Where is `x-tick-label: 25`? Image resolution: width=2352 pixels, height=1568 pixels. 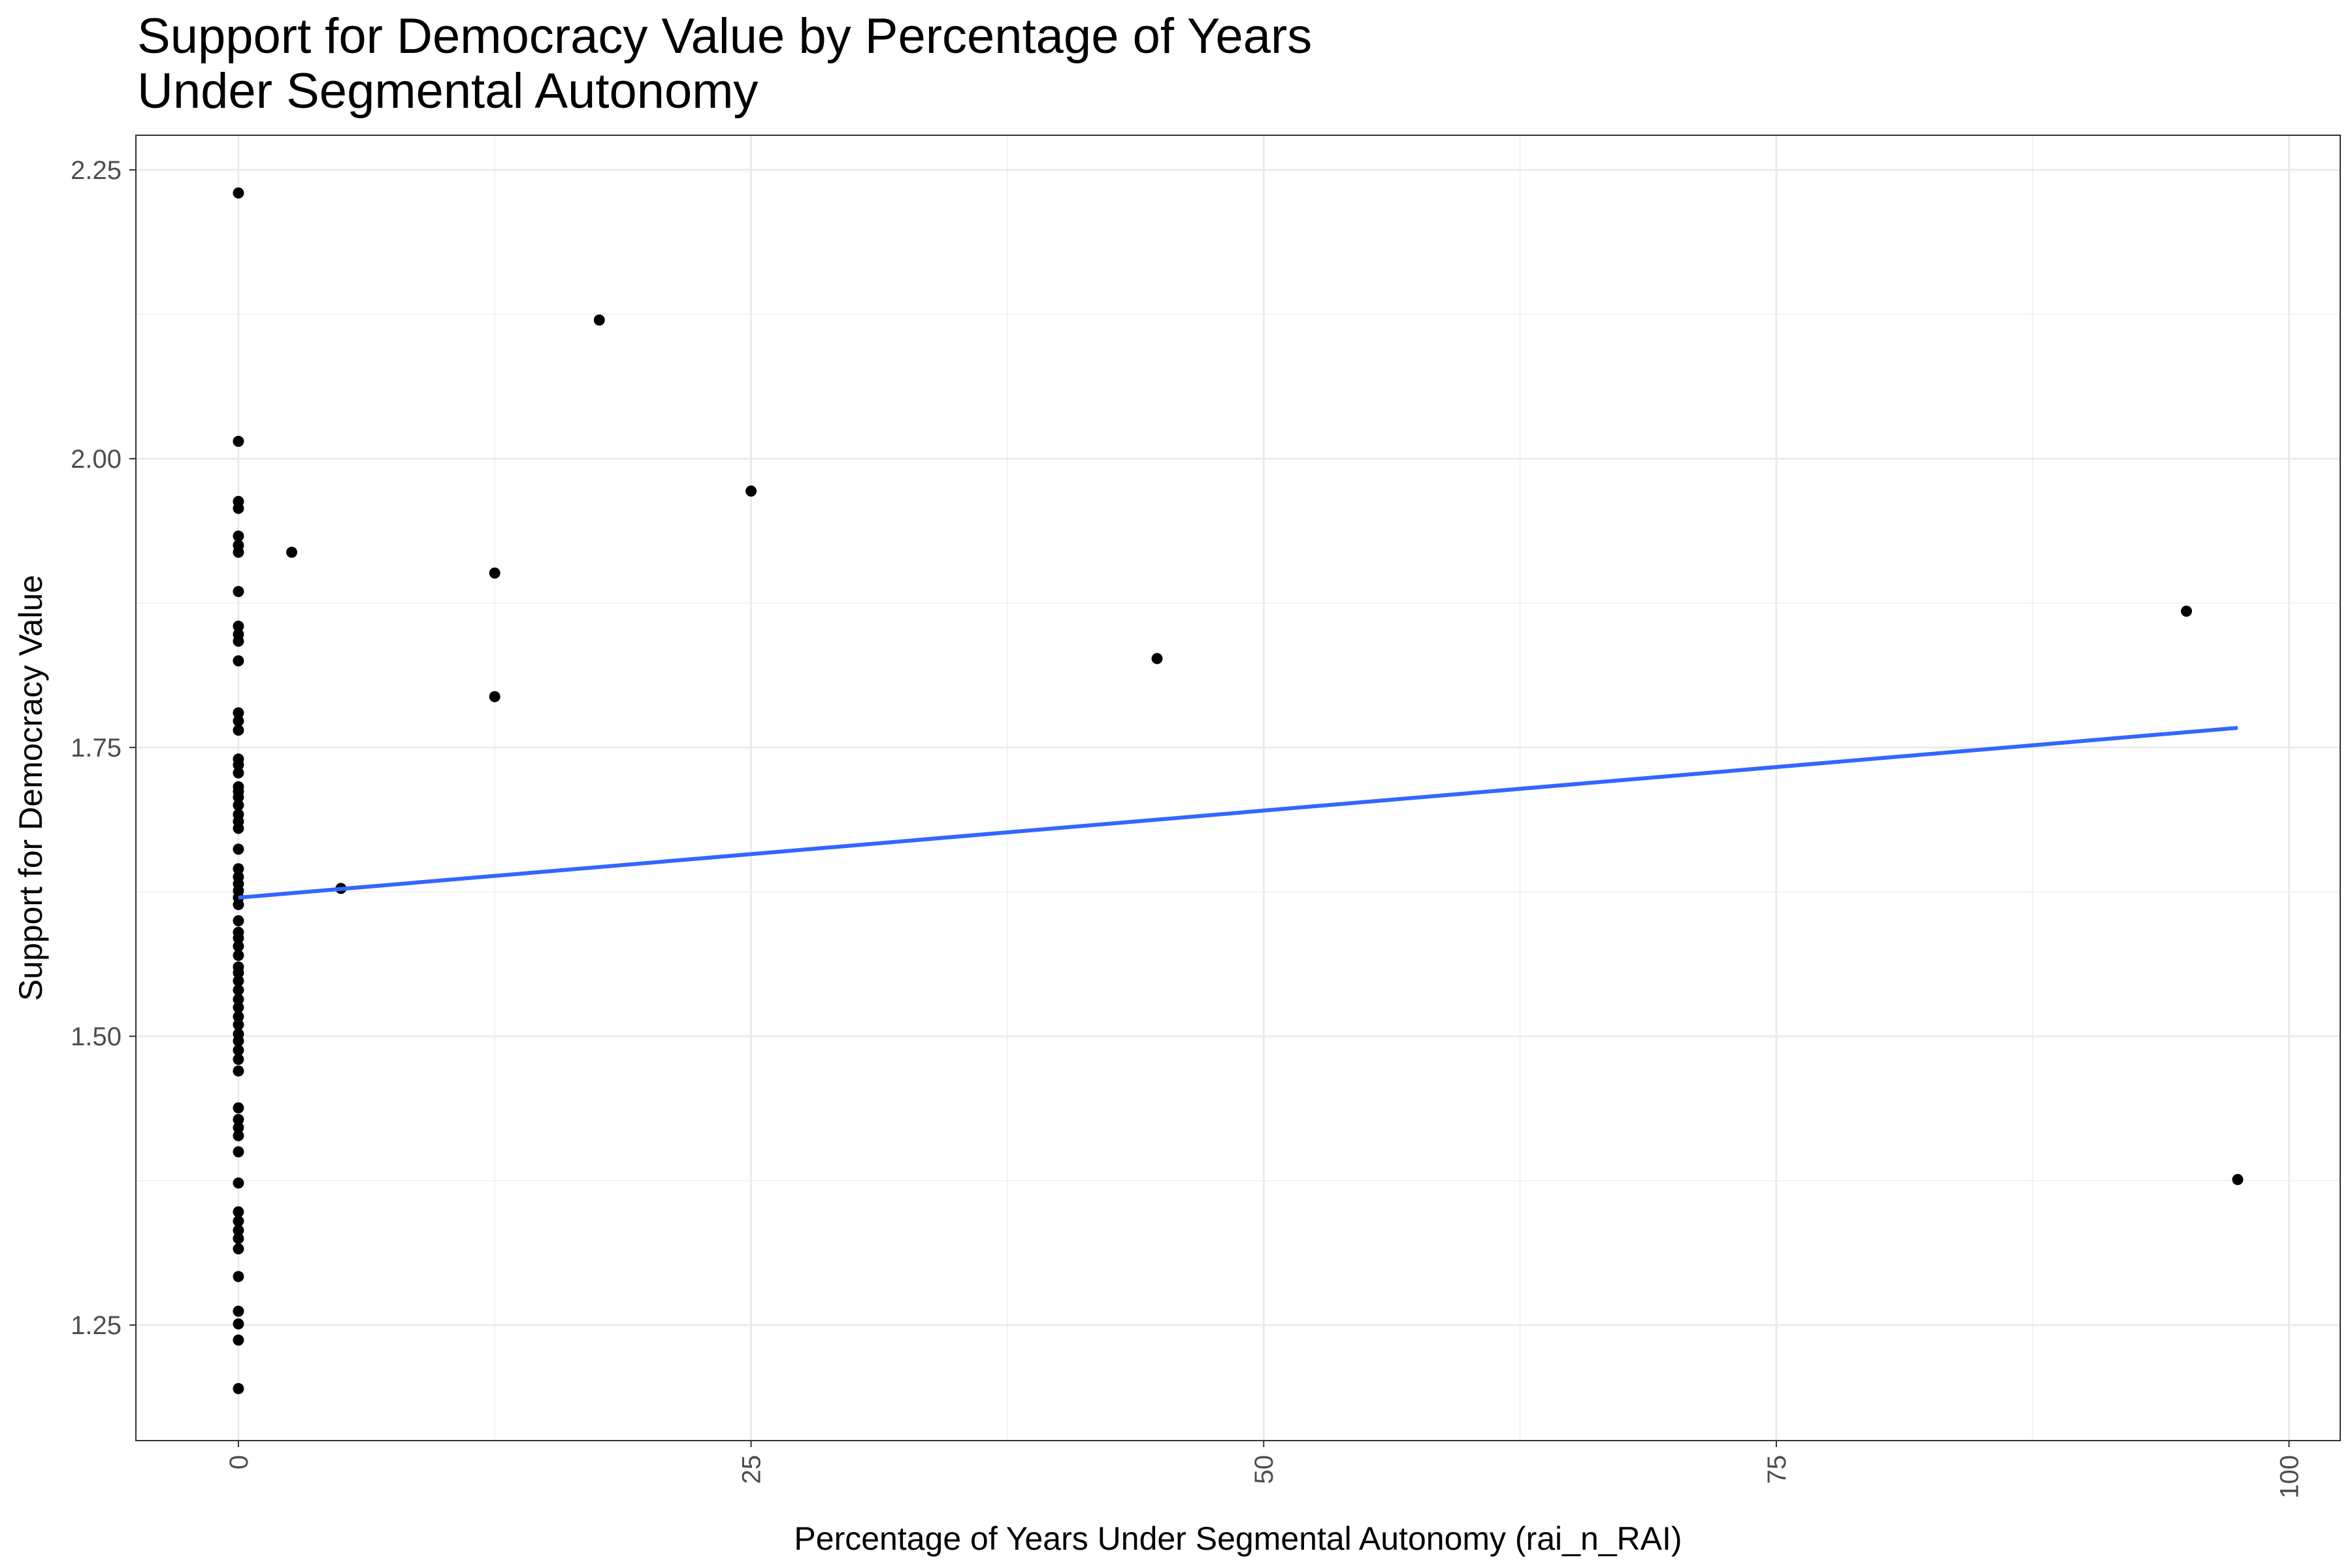 x-tick-label: 25 is located at coordinates (752, 1469).